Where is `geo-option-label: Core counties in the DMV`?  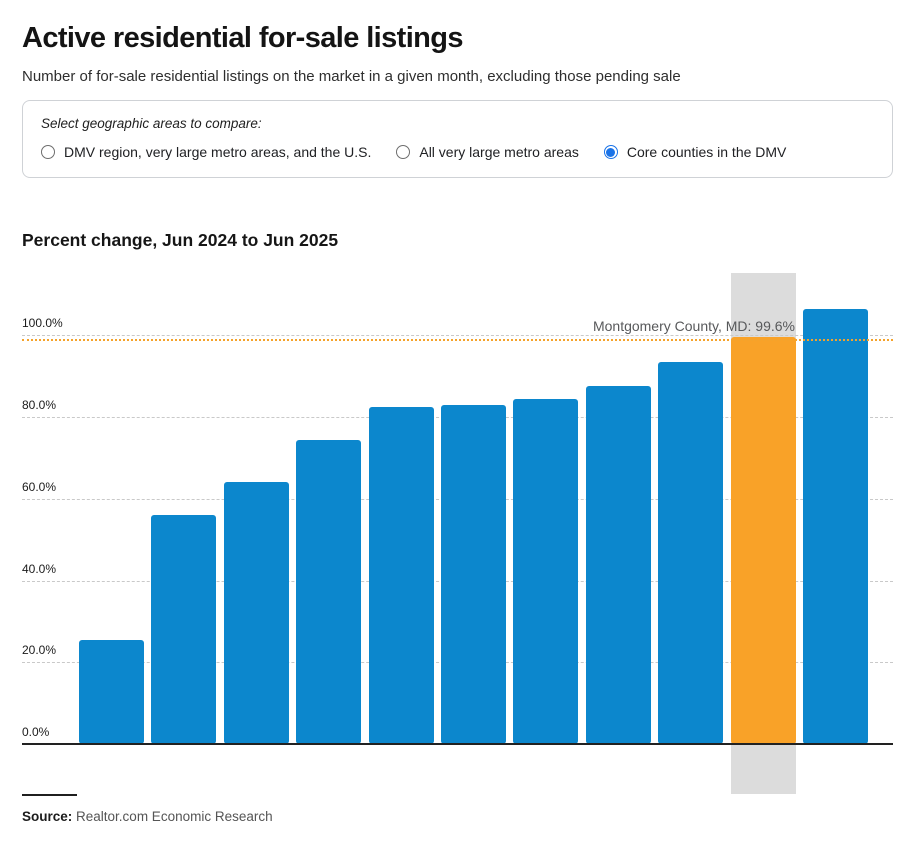
geo-option-label: Core counties in the DMV is located at coordinates (706, 152).